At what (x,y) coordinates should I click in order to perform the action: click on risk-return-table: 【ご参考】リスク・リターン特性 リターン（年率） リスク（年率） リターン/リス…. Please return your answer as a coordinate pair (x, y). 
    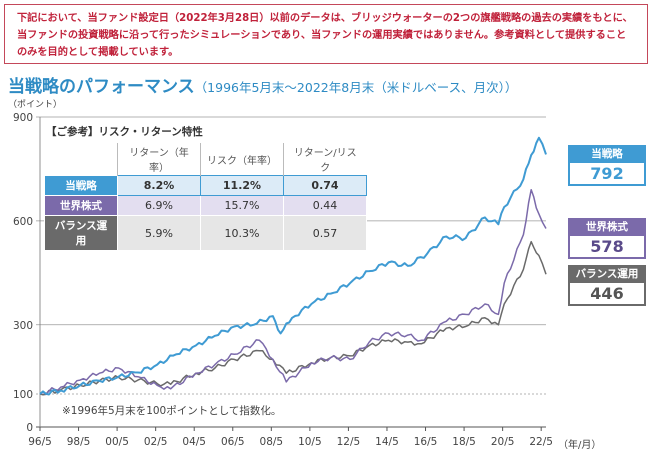
    Looking at the image, I should click on (205, 187).